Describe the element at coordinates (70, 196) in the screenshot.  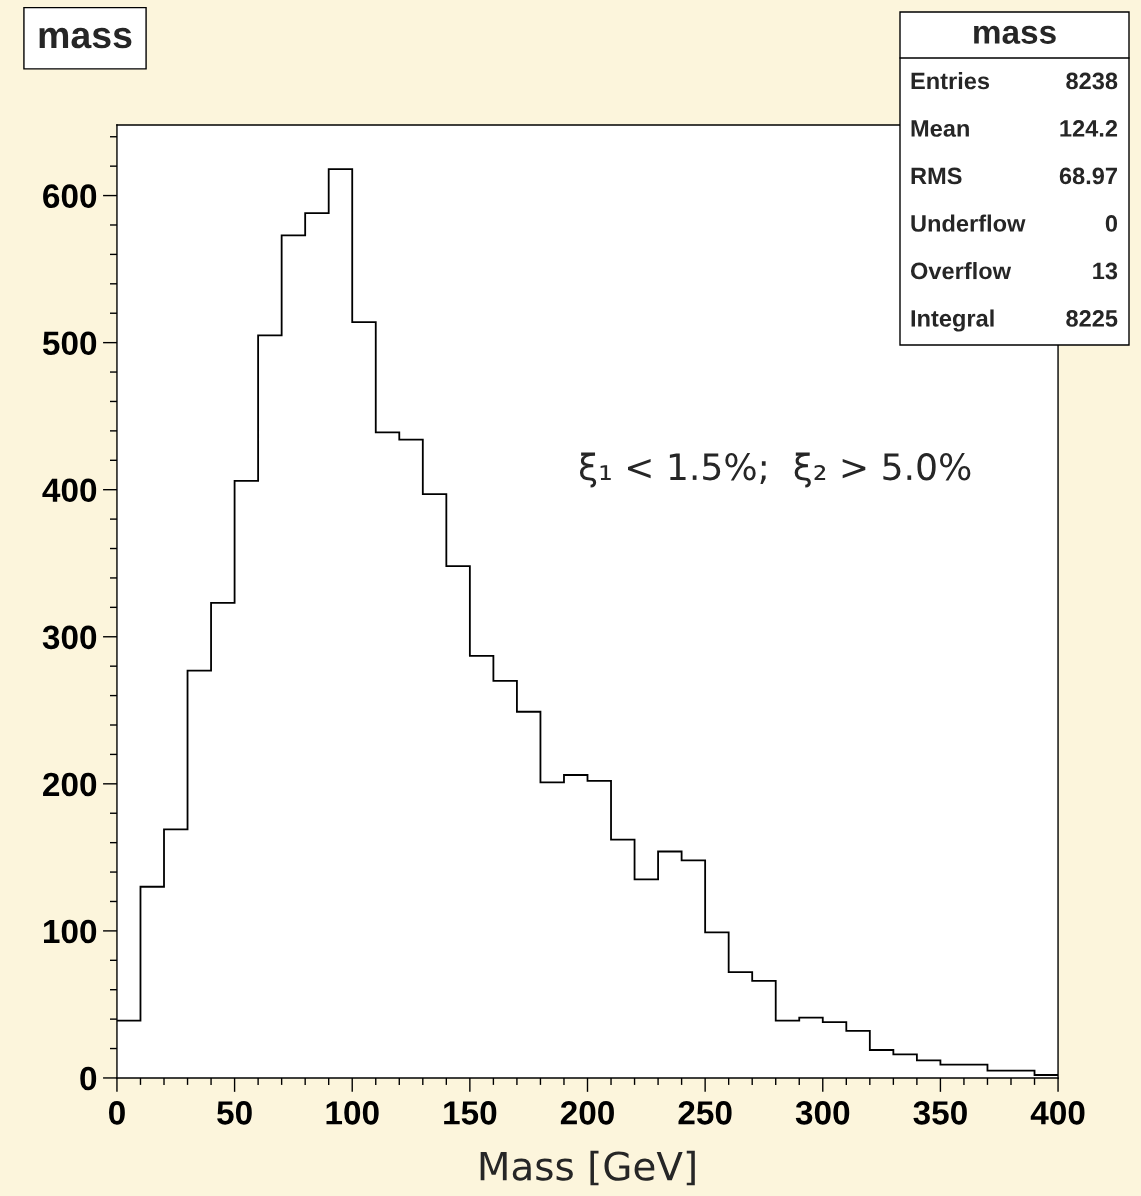
I see `y-tick-label: 600` at that location.